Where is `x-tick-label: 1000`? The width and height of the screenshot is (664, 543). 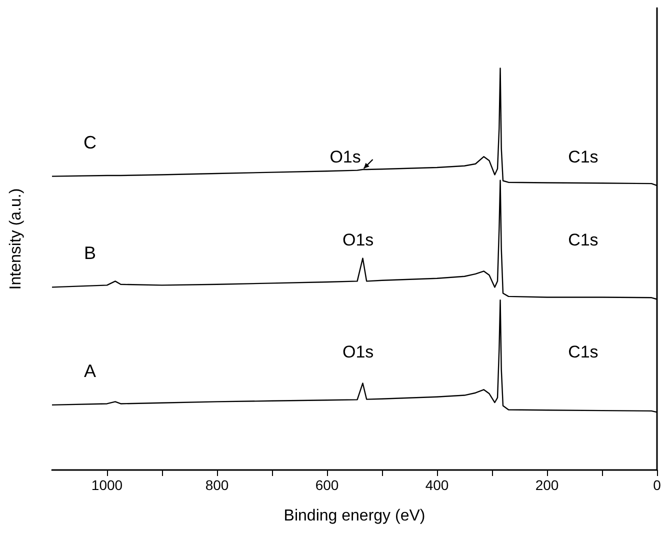 x-tick-label: 1000 is located at coordinates (107, 485).